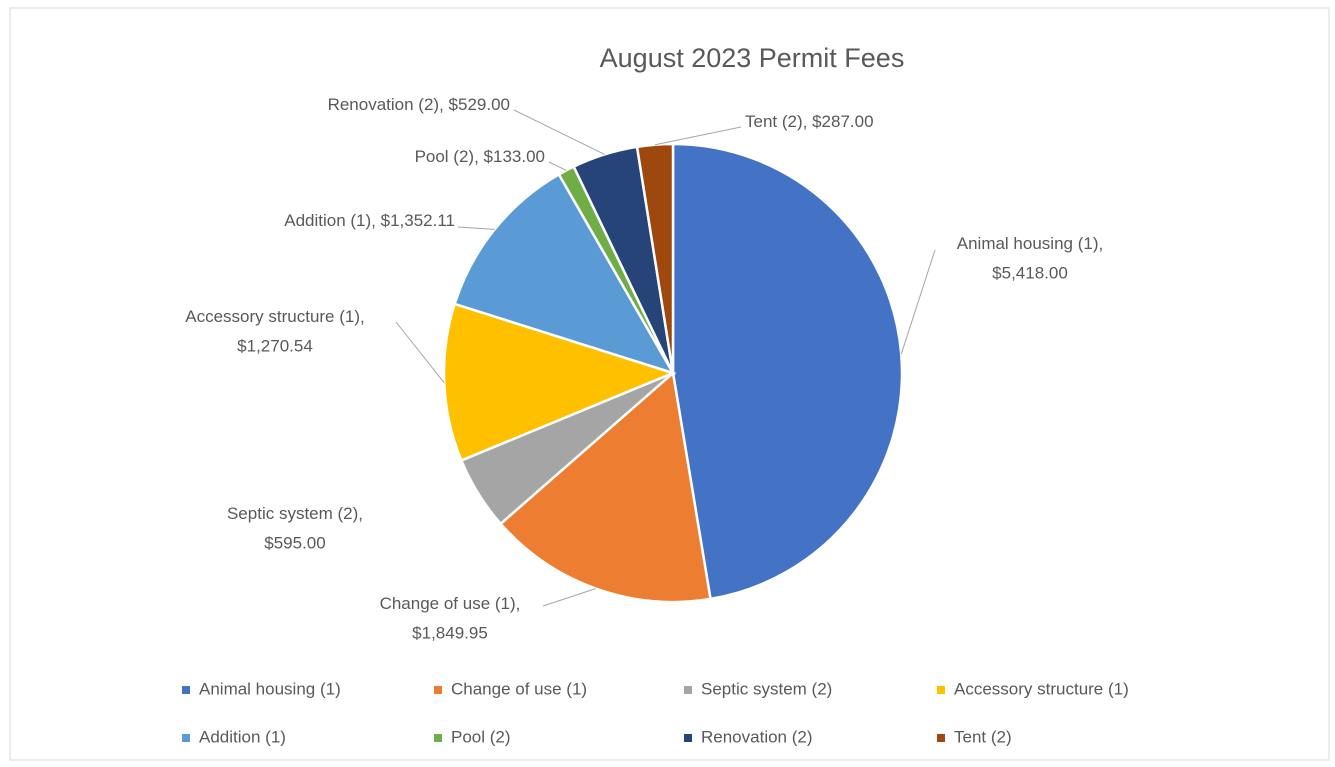 The width and height of the screenshot is (1335, 767). What do you see at coordinates (327, 220) in the screenshot?
I see `data-label-category: Addition (1)` at bounding box center [327, 220].